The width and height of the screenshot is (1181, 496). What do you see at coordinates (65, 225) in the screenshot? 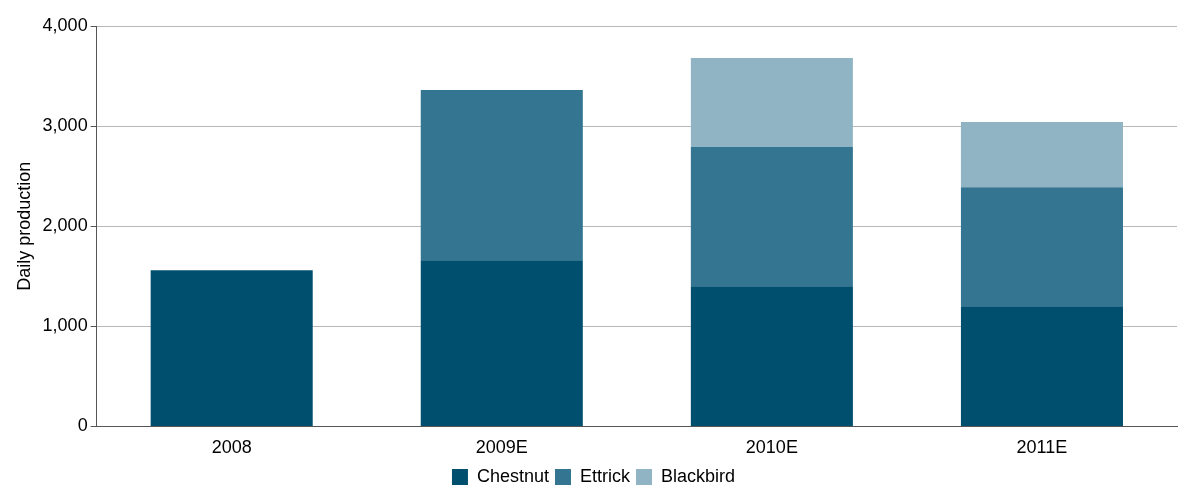
I see `y-tick-label: 2,000` at bounding box center [65, 225].